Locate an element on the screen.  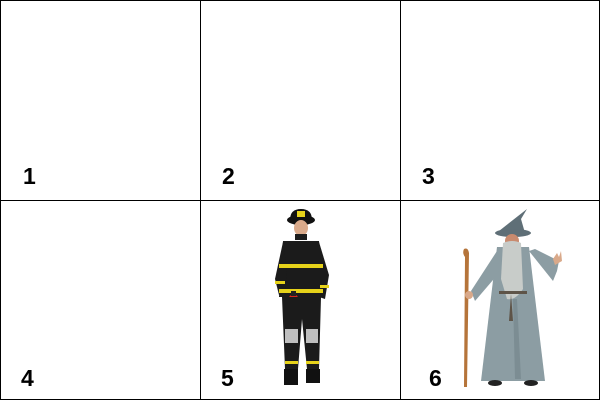
cell-number-label: 4 is located at coordinates (27, 378).